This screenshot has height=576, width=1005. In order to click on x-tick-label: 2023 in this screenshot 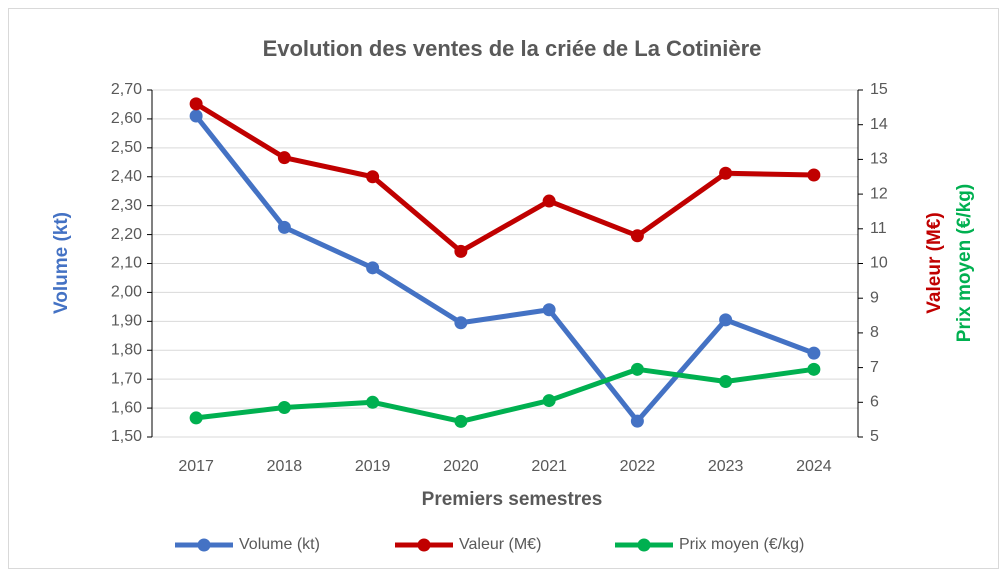, I will do `click(726, 466)`.